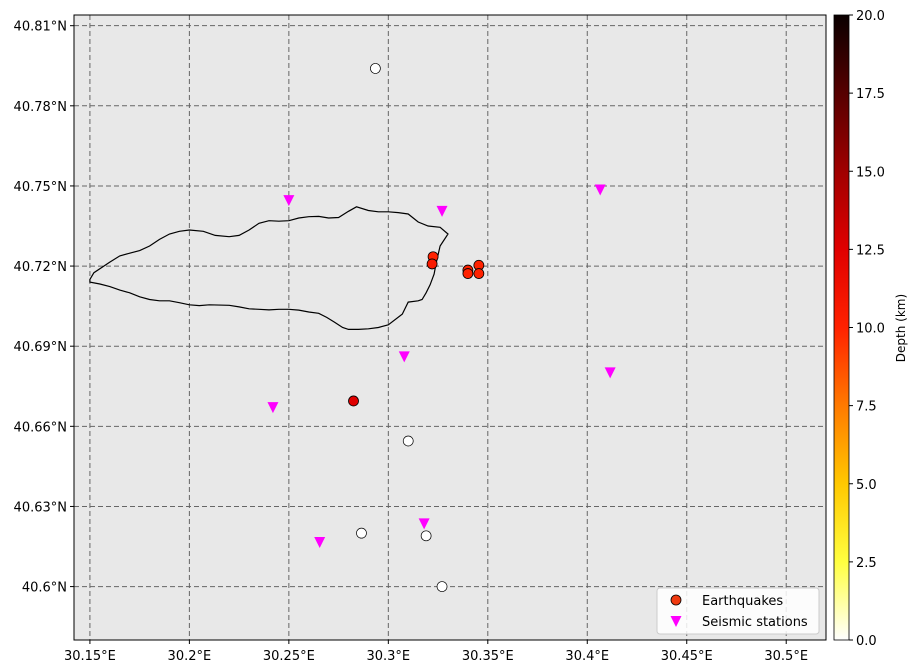 The image size is (919, 672). I want to click on legend: Earthquakes Seismic stations, so click(738, 611).